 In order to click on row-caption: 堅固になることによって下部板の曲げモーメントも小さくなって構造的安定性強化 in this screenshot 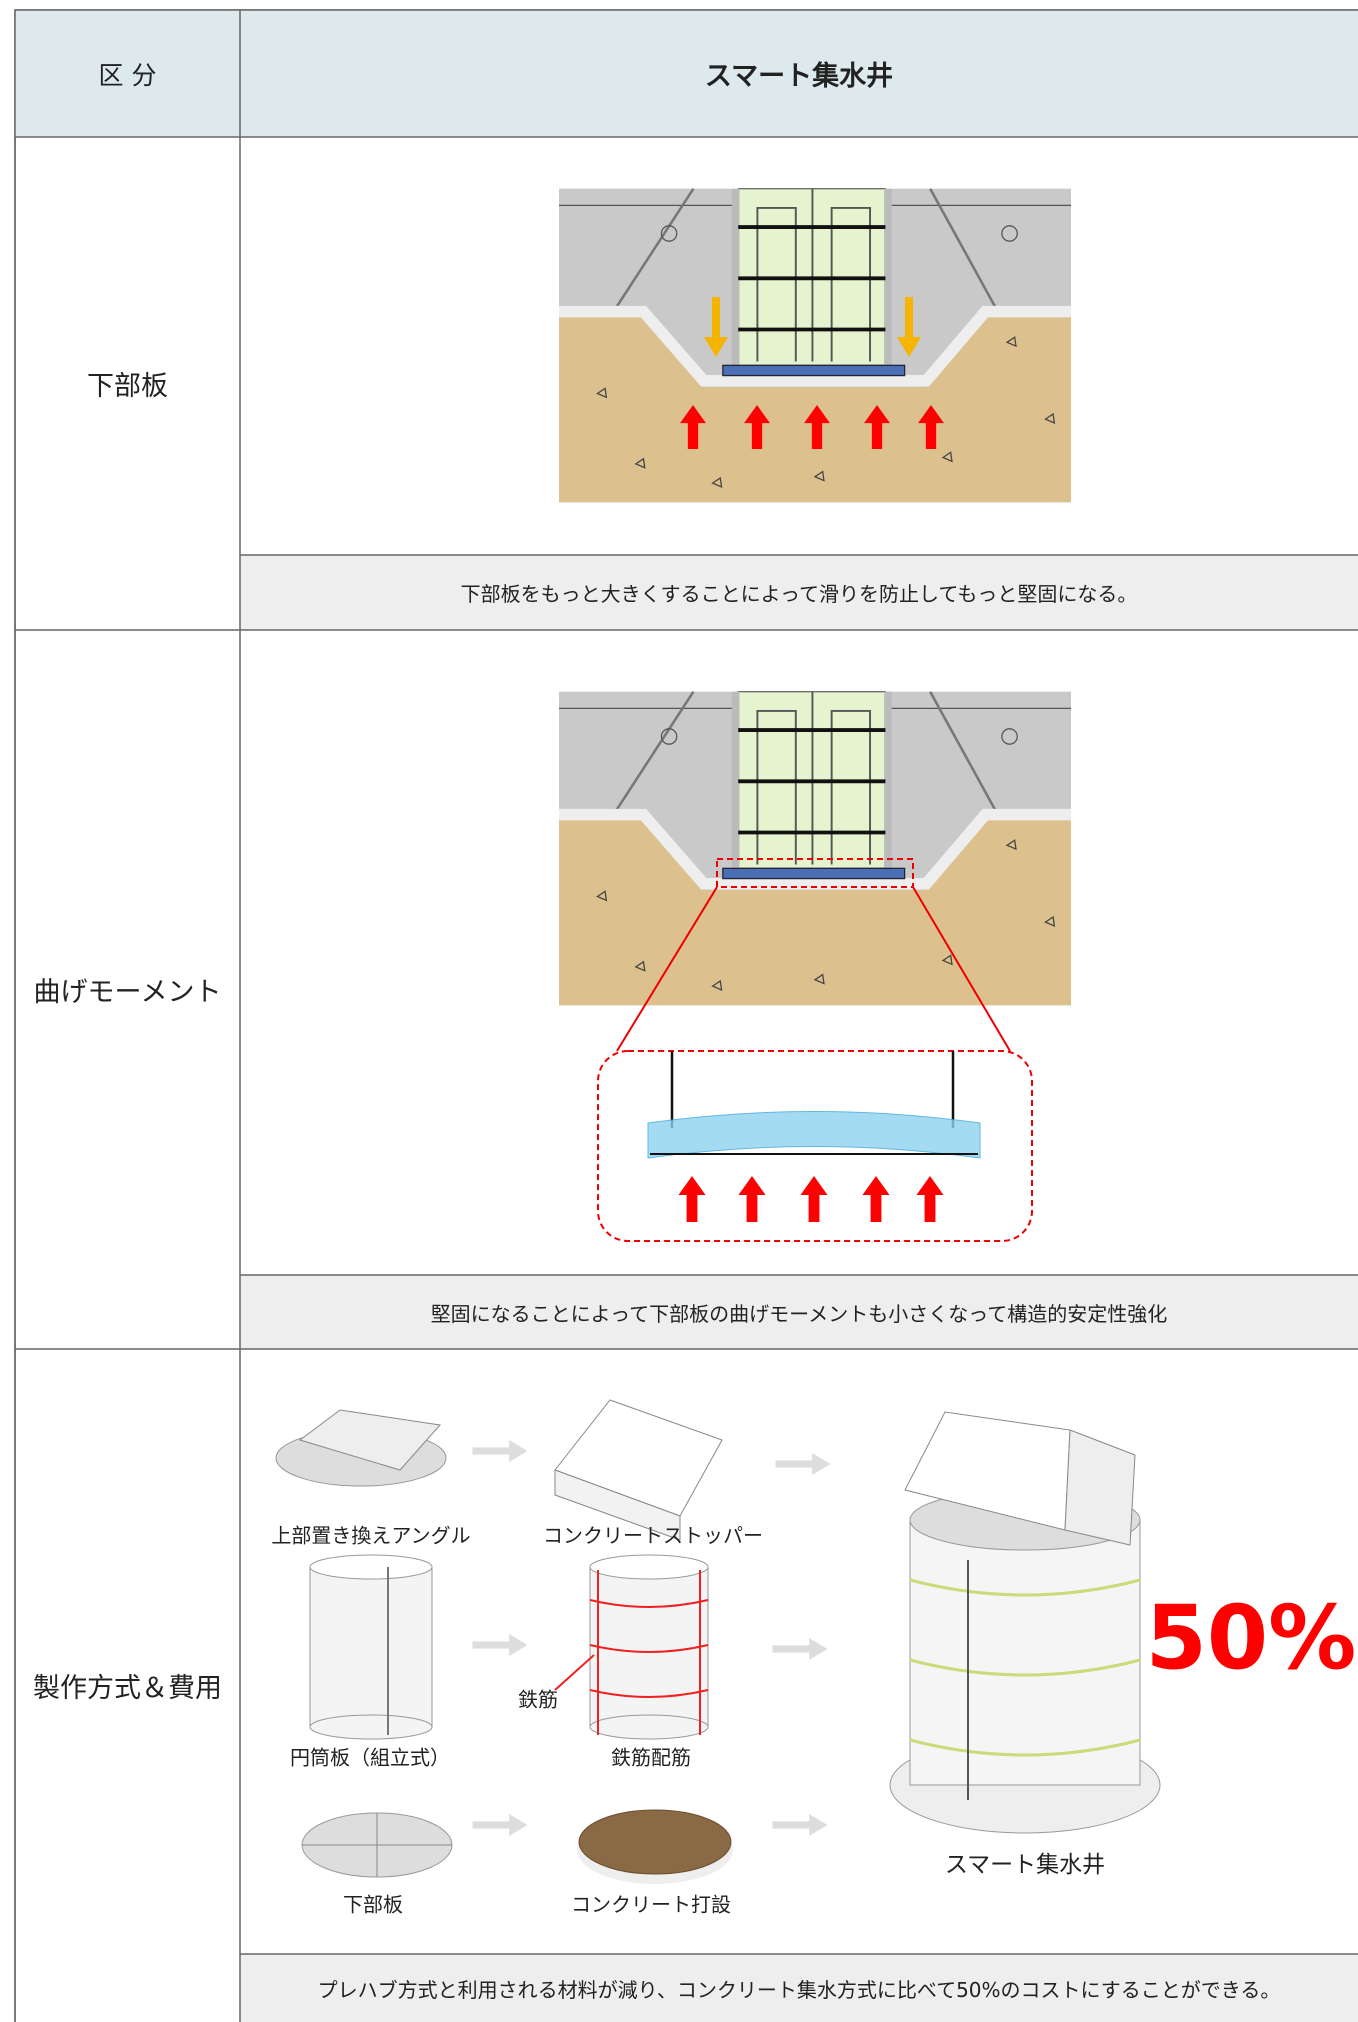, I will do `click(799, 1313)`.